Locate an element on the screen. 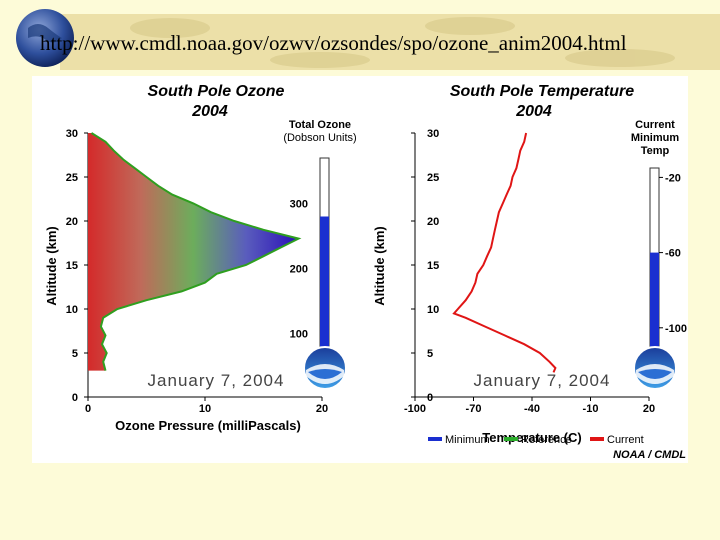 The width and height of the screenshot is (720, 540). temp-x-tick-label: 20 is located at coordinates (649, 409).